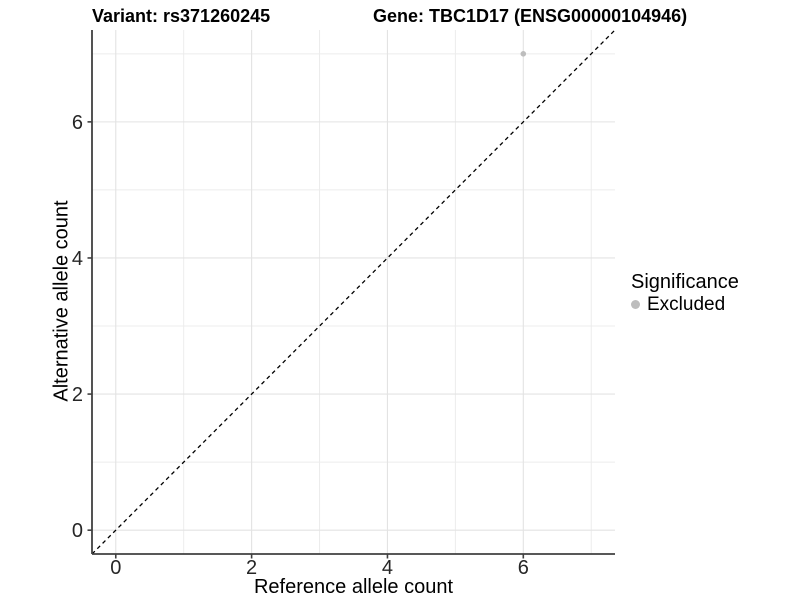 This screenshot has width=800, height=600. I want to click on plot-title-variant: Variant: rs371260245, so click(181, 16).